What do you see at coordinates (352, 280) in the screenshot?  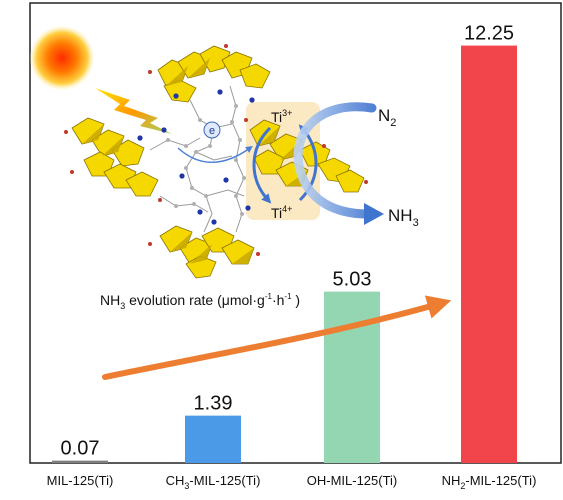 I see `value-label-3: 5.03` at bounding box center [352, 280].